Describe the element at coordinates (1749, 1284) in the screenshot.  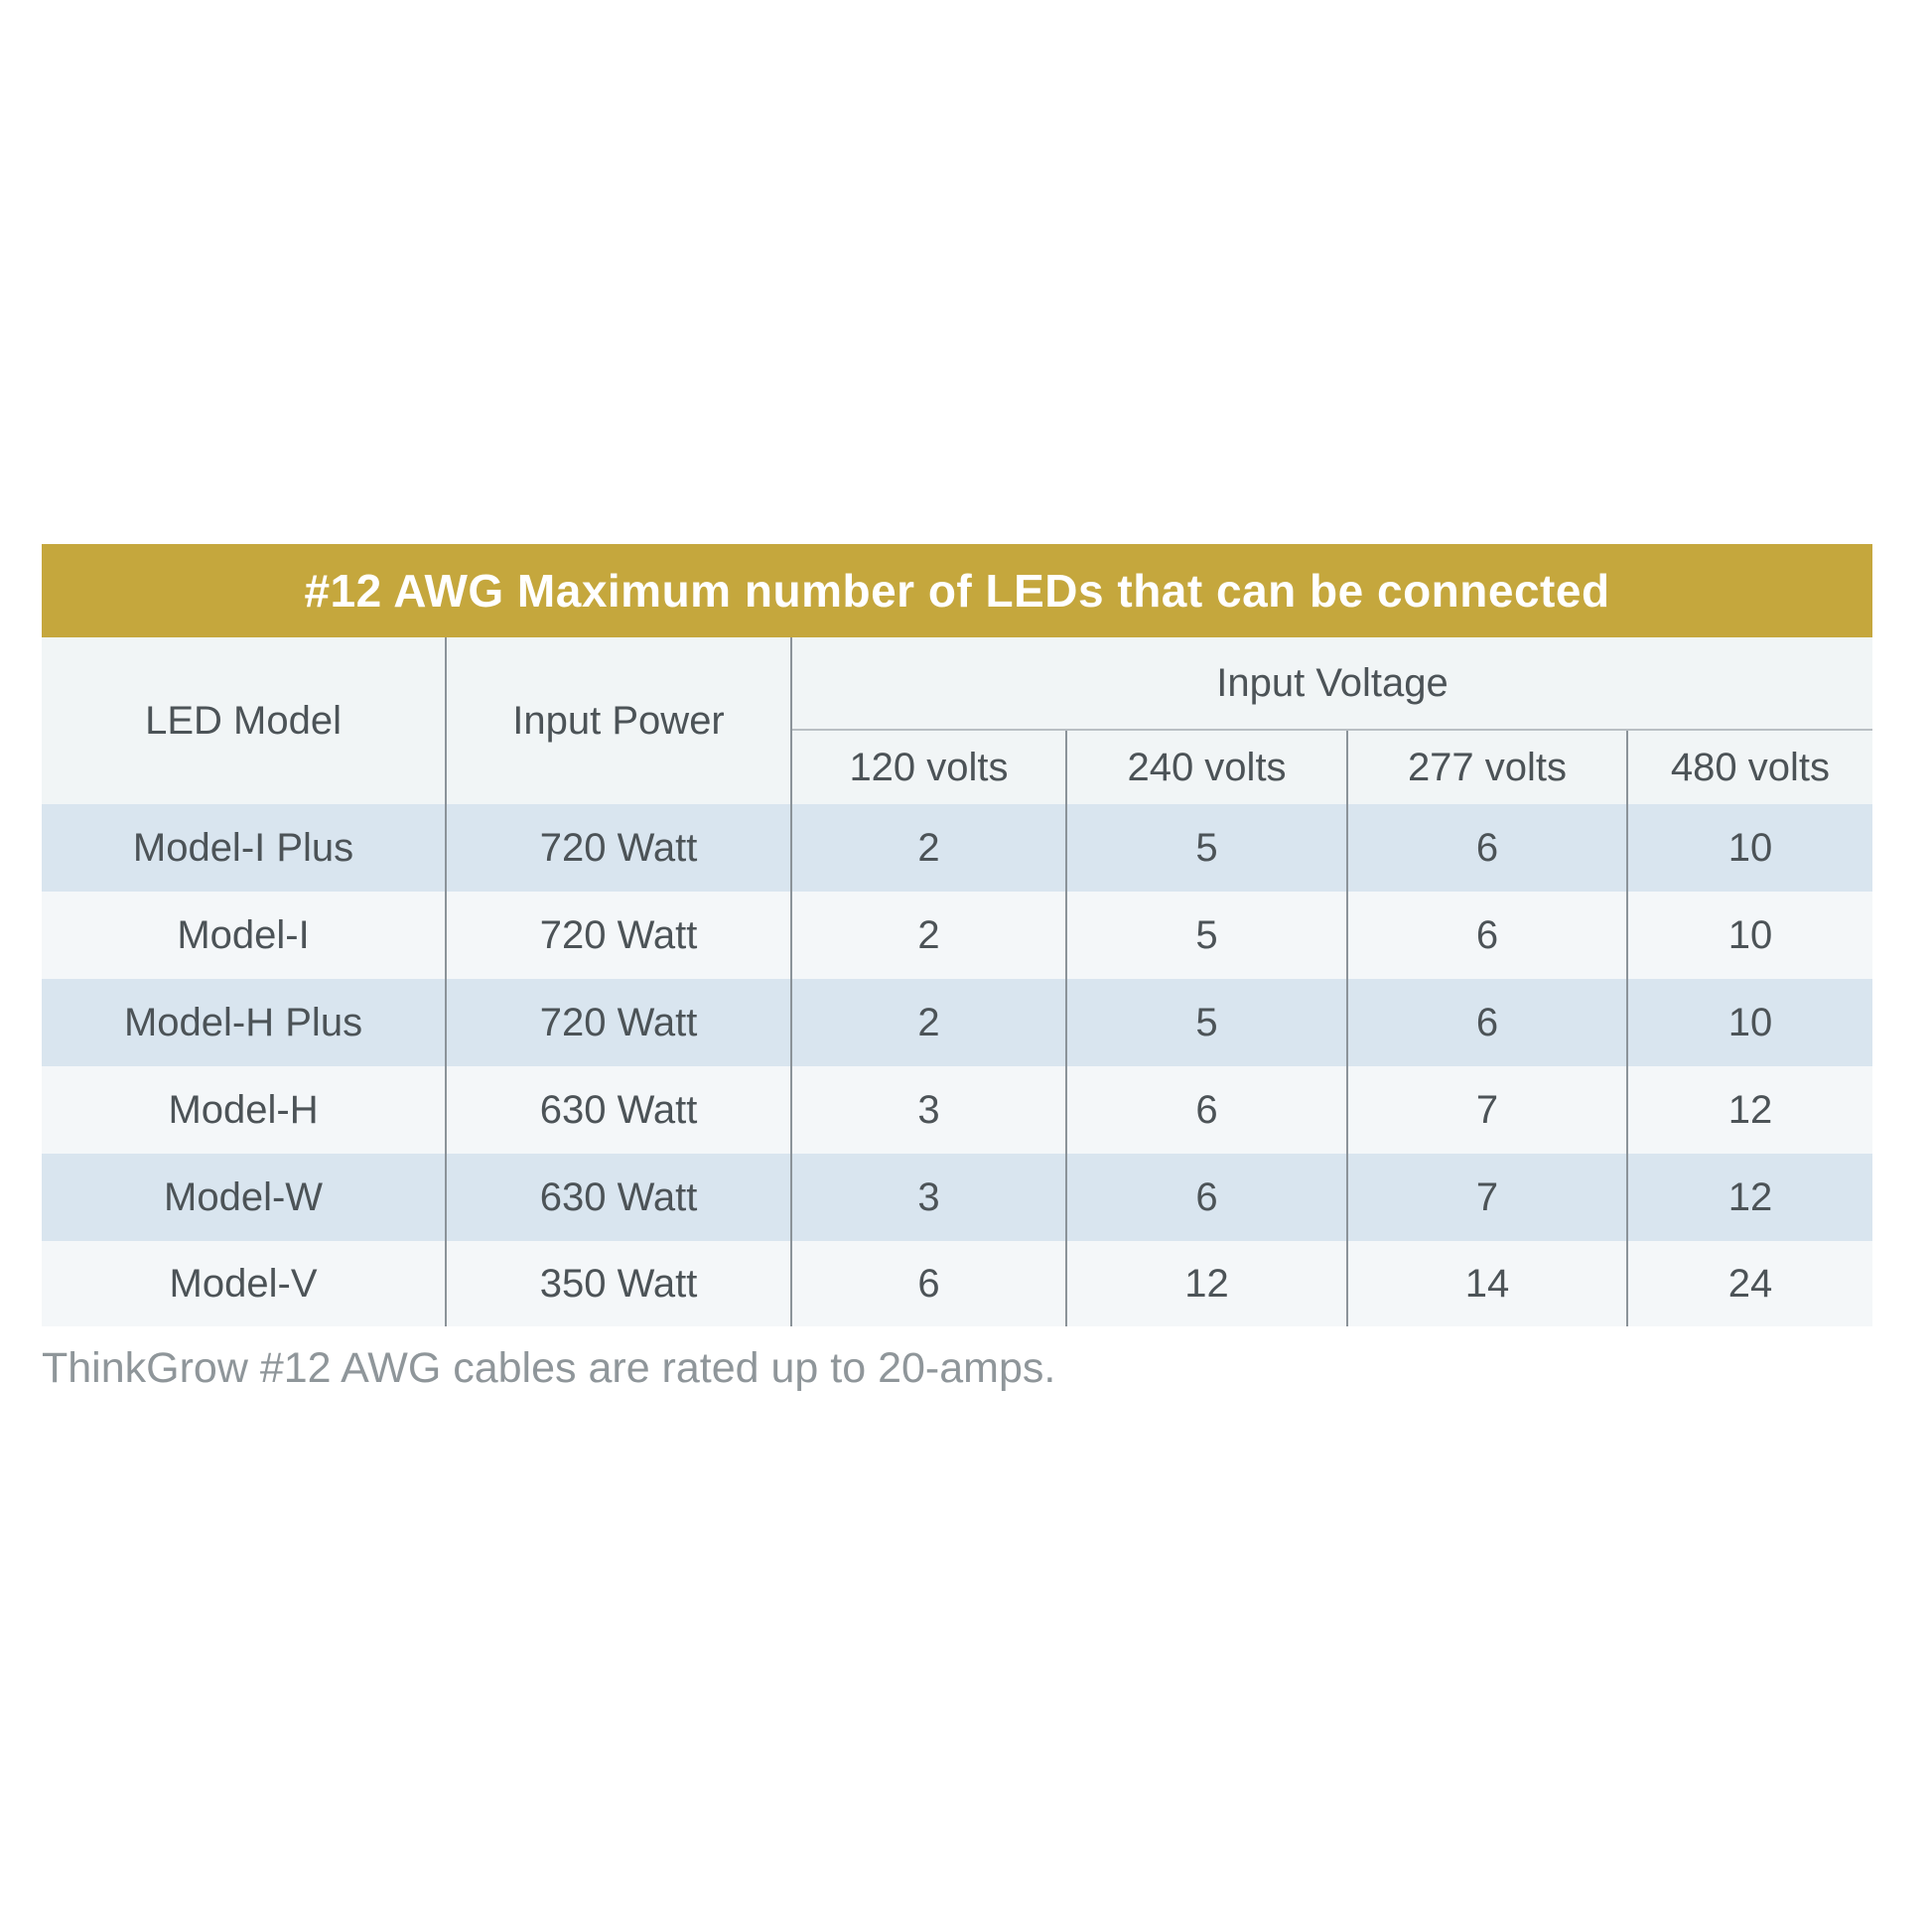
I see `row-5-value-480v: 24` at that location.